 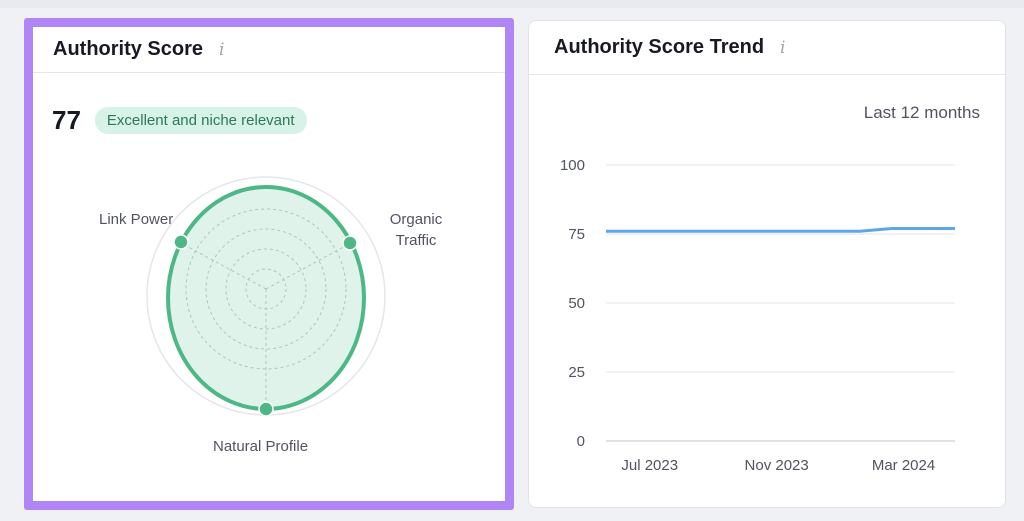 What do you see at coordinates (576, 234) in the screenshot?
I see `y-tick-label: 75` at bounding box center [576, 234].